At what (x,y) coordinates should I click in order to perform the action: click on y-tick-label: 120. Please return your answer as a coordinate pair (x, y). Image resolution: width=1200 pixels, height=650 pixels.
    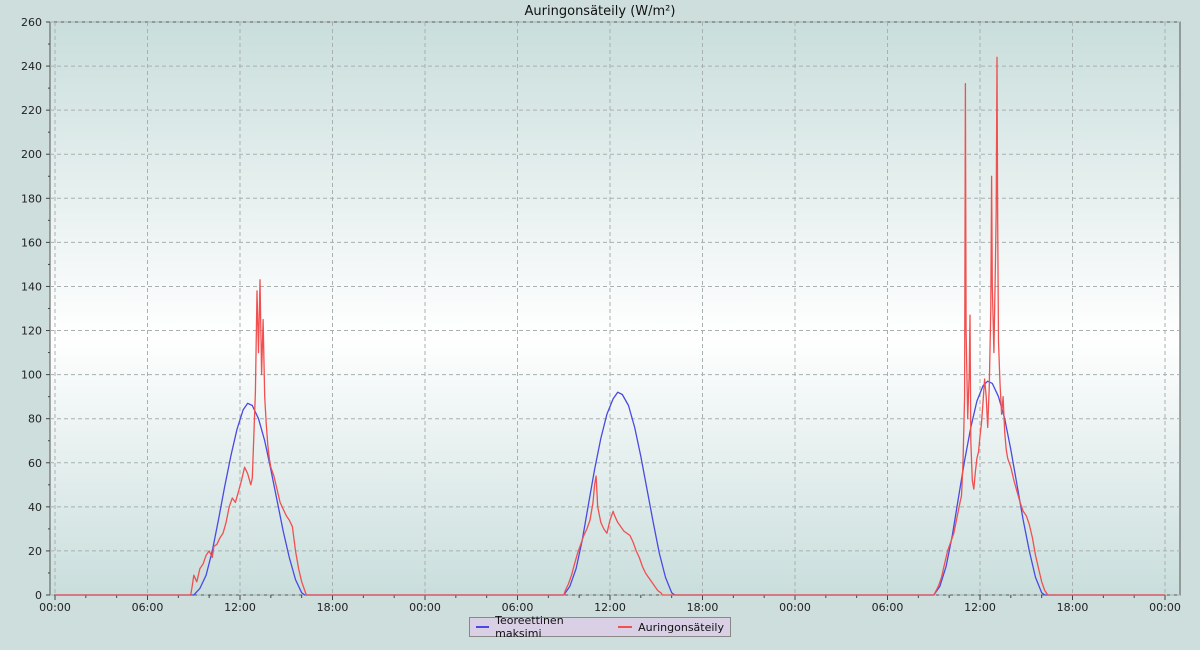
    Looking at the image, I should click on (31, 331).